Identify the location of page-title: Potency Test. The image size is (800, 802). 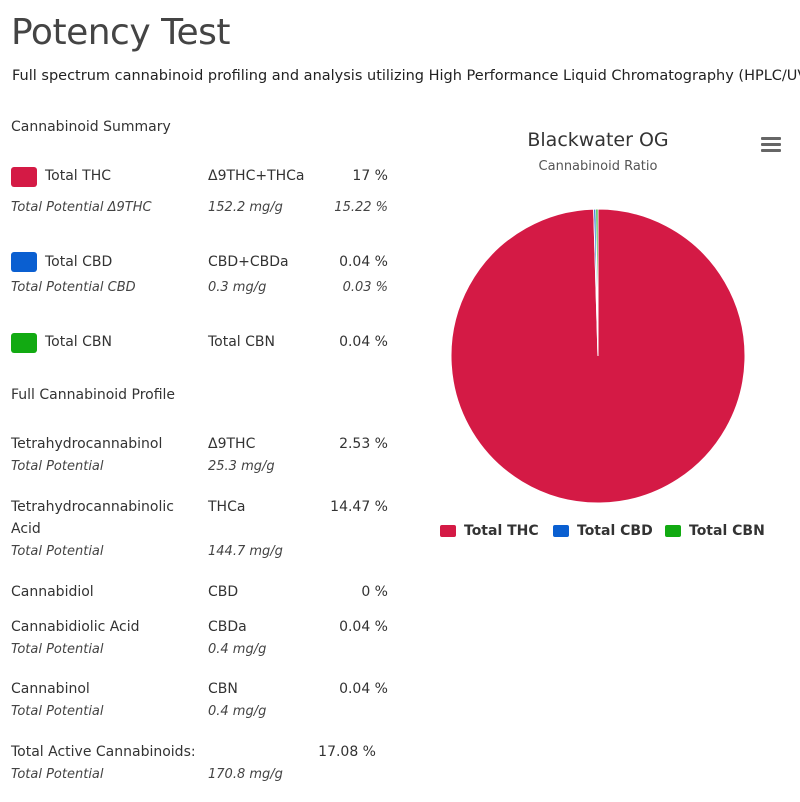
(120, 32).